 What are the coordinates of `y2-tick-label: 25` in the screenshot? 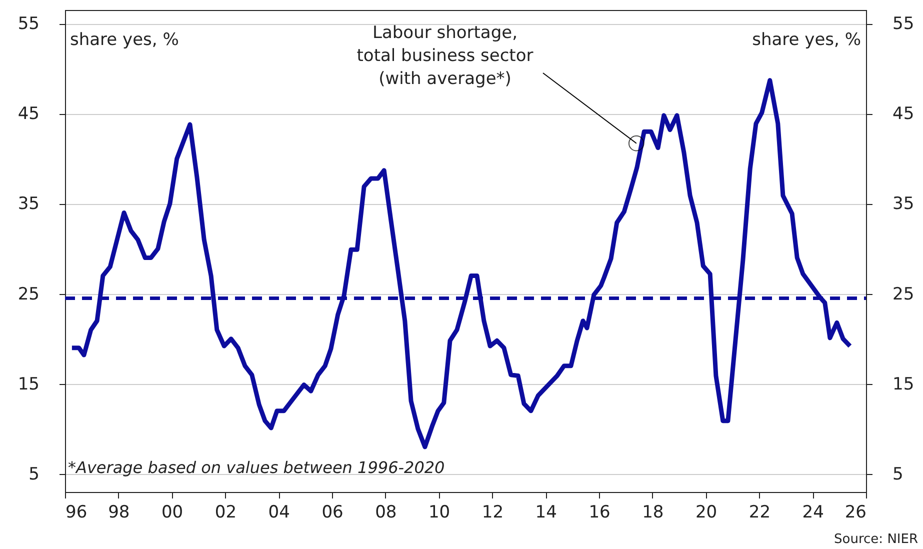 It's located at (903, 294).